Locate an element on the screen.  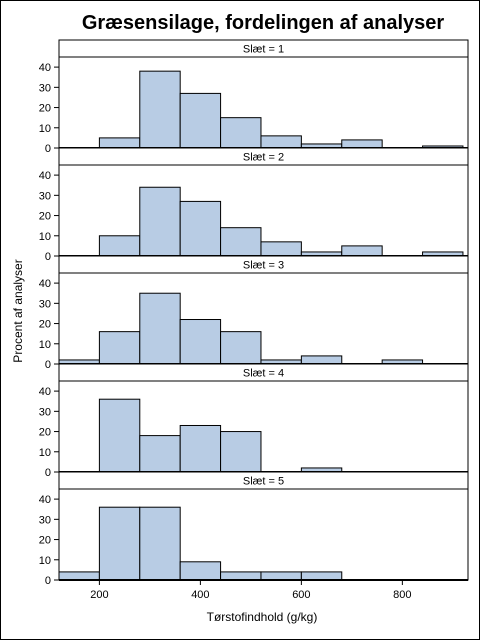
panel-strip-label: Slæt = 1 is located at coordinates (263, 50).